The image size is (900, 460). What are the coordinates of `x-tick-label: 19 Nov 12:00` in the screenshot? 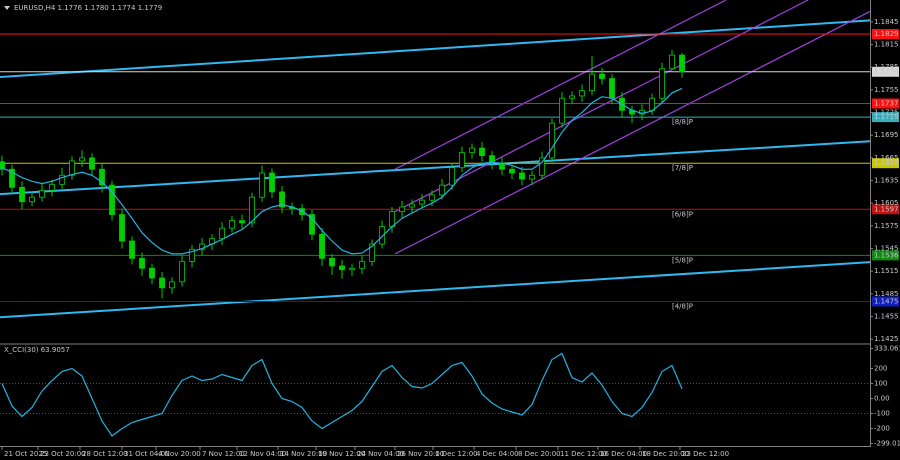 It's located at (341, 454).